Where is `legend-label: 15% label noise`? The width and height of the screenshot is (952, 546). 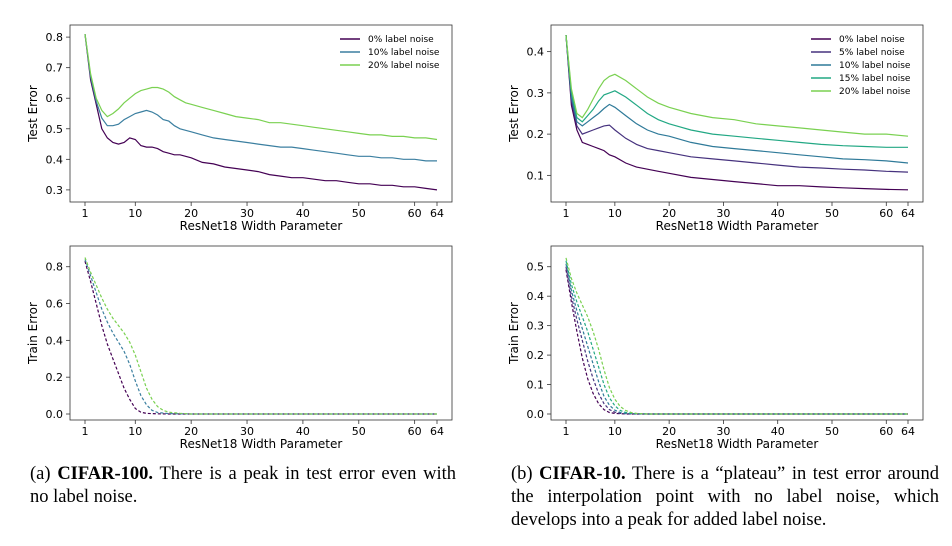 legend-label: 15% label noise is located at coordinates (875, 79).